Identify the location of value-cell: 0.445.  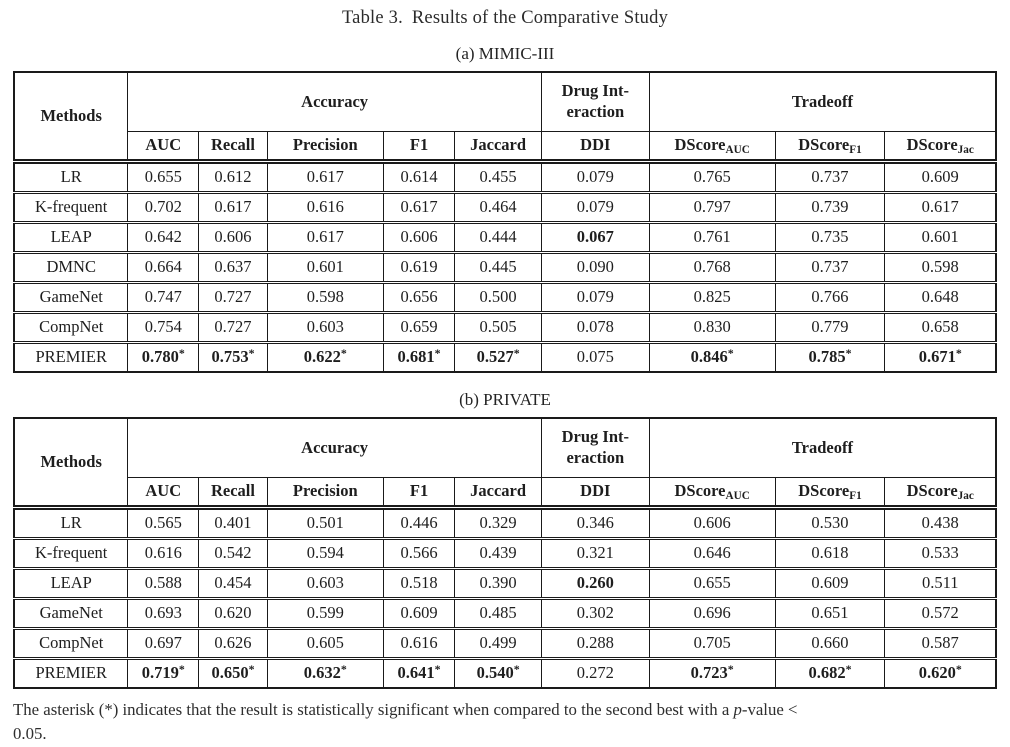
(498, 267).